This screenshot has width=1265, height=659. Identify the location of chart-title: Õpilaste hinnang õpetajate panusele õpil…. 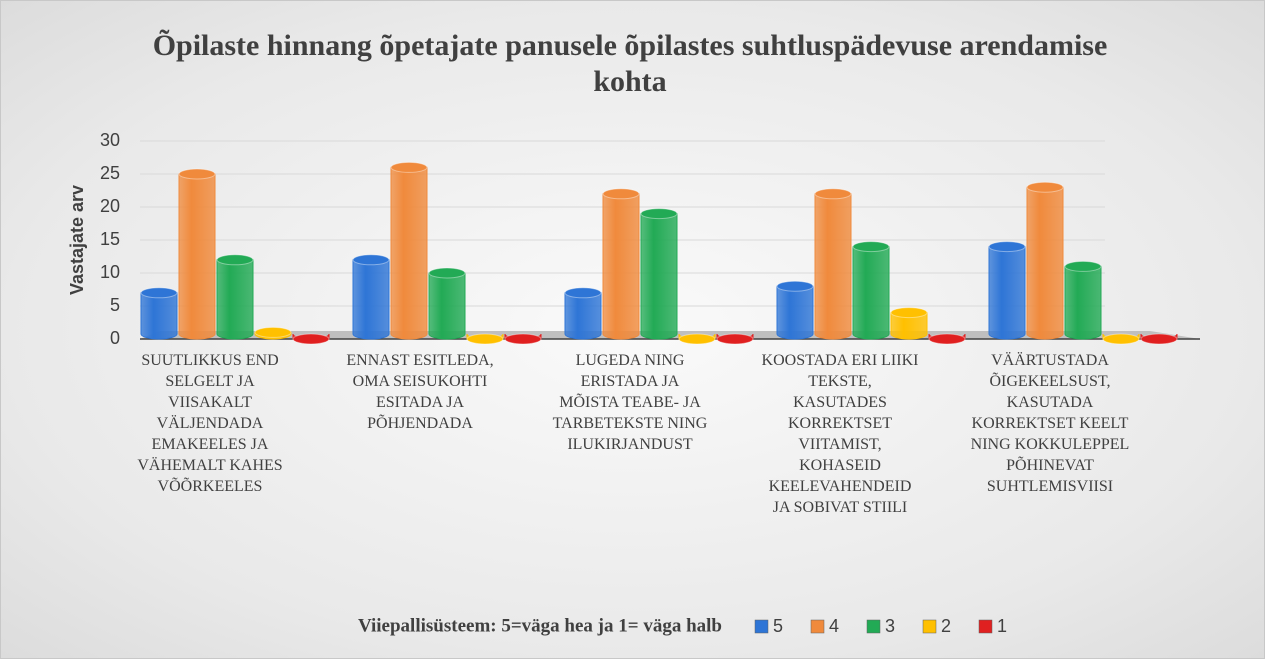
(630, 63).